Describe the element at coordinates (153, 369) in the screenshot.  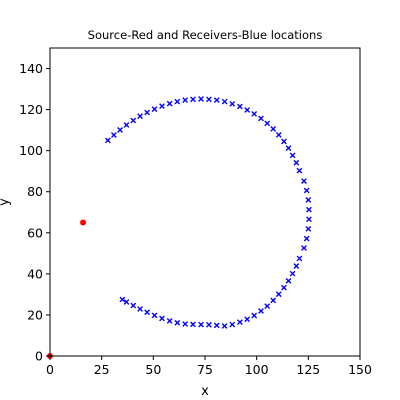
I see `x-tick-label: 50` at that location.